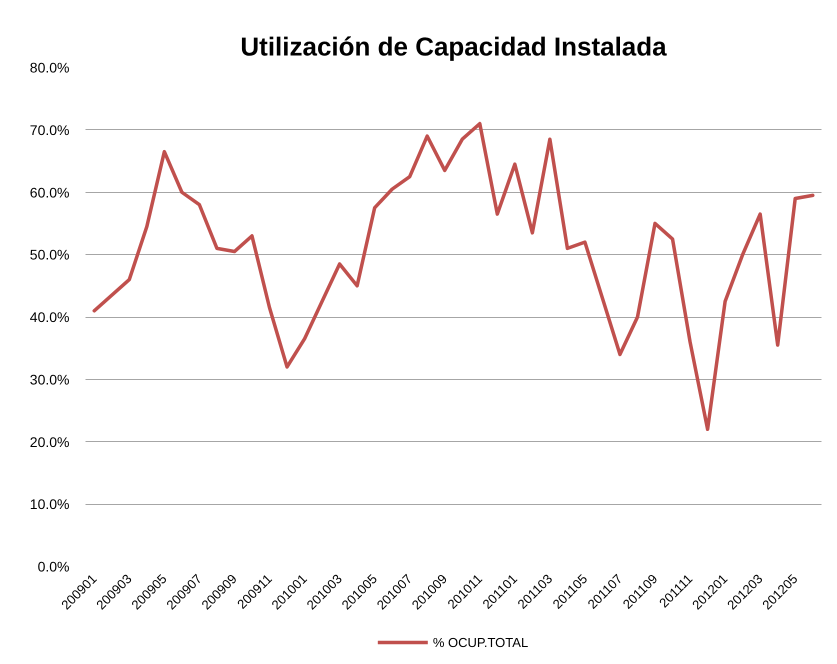  What do you see at coordinates (50, 379) in the screenshot?
I see `y-tick-label: 30.0%` at bounding box center [50, 379].